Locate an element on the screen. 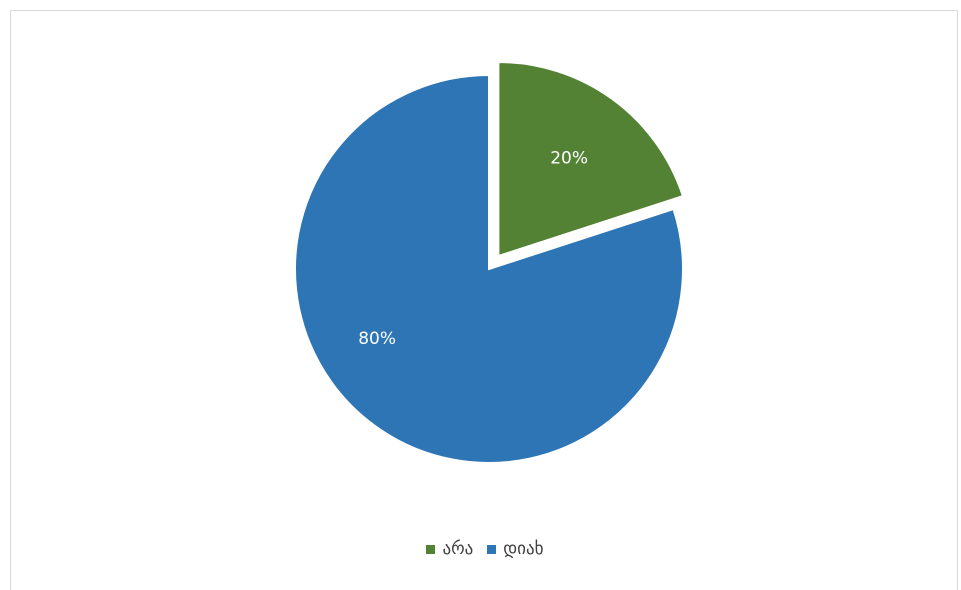 The image size is (961, 590). legend-label-2: დიახ is located at coordinates (523, 549).